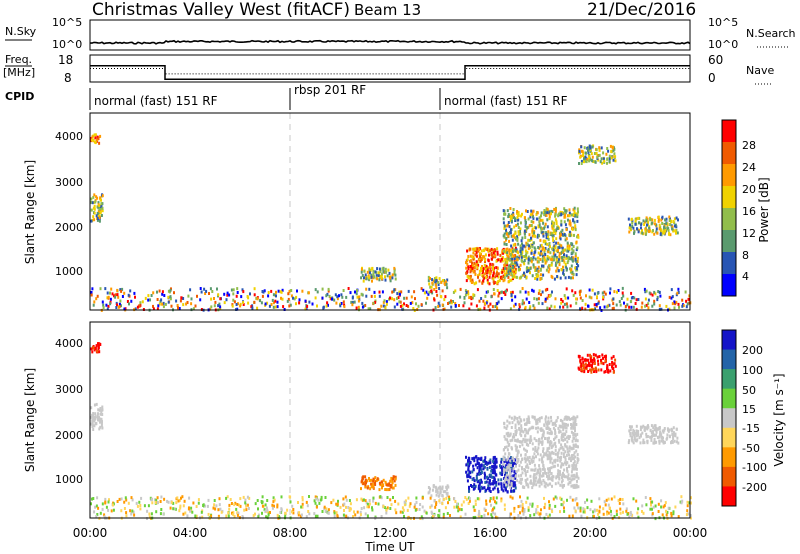 This screenshot has width=800, height=554. What do you see at coordinates (729, 208) in the screenshot?
I see `power-colorbar-frame` at bounding box center [729, 208].